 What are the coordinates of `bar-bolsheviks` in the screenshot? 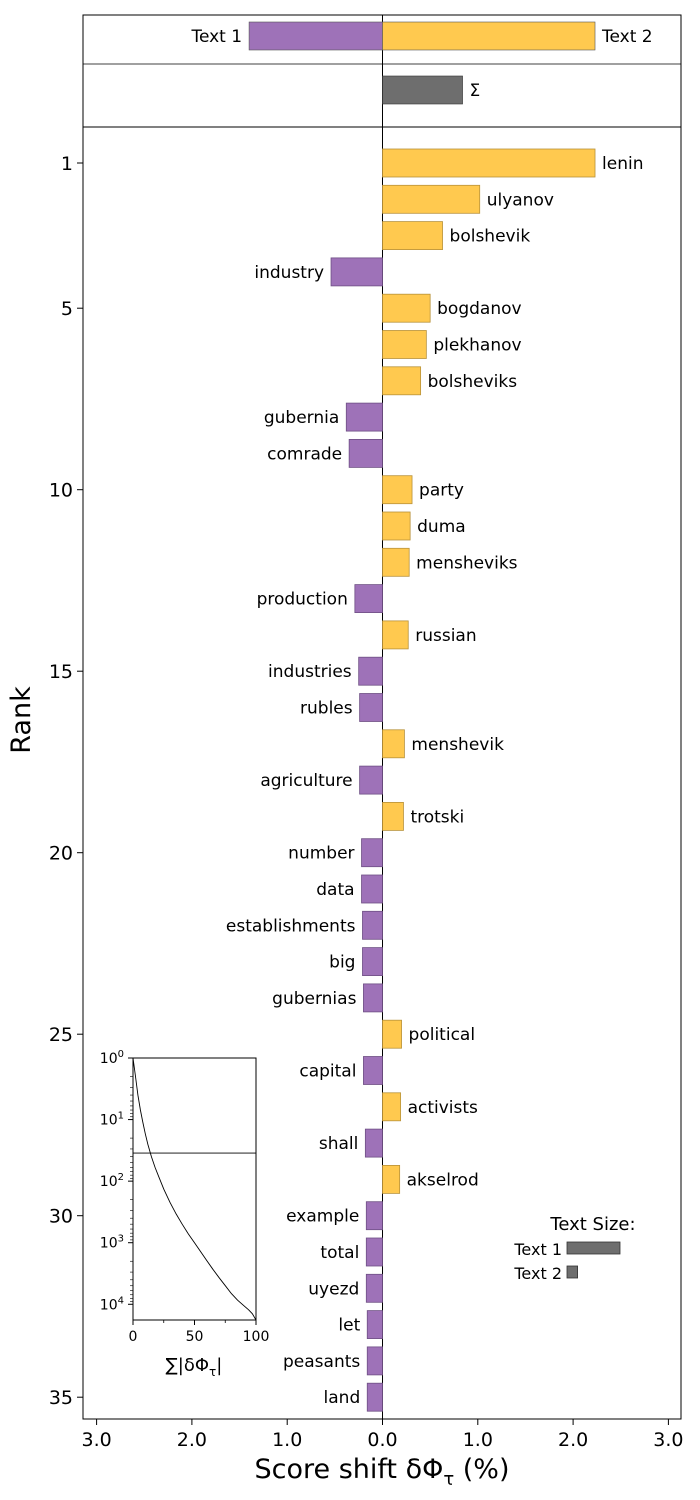 It's located at (402, 381).